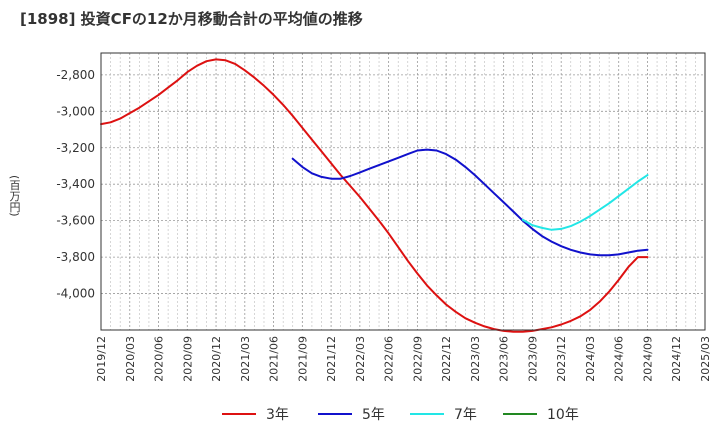 Image resolution: width=720 pixels, height=440 pixels. Describe the element at coordinates (130, 359) in the screenshot. I see `x-tick-label: 2020/03` at that location.